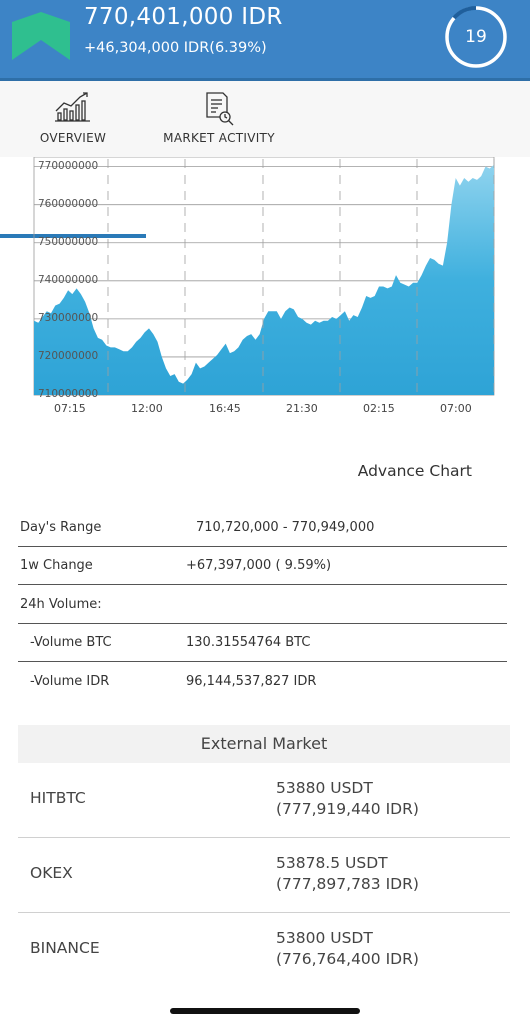 This screenshot has height=1024, width=530. I want to click on refresh-timer-ring, so click(476, 37).